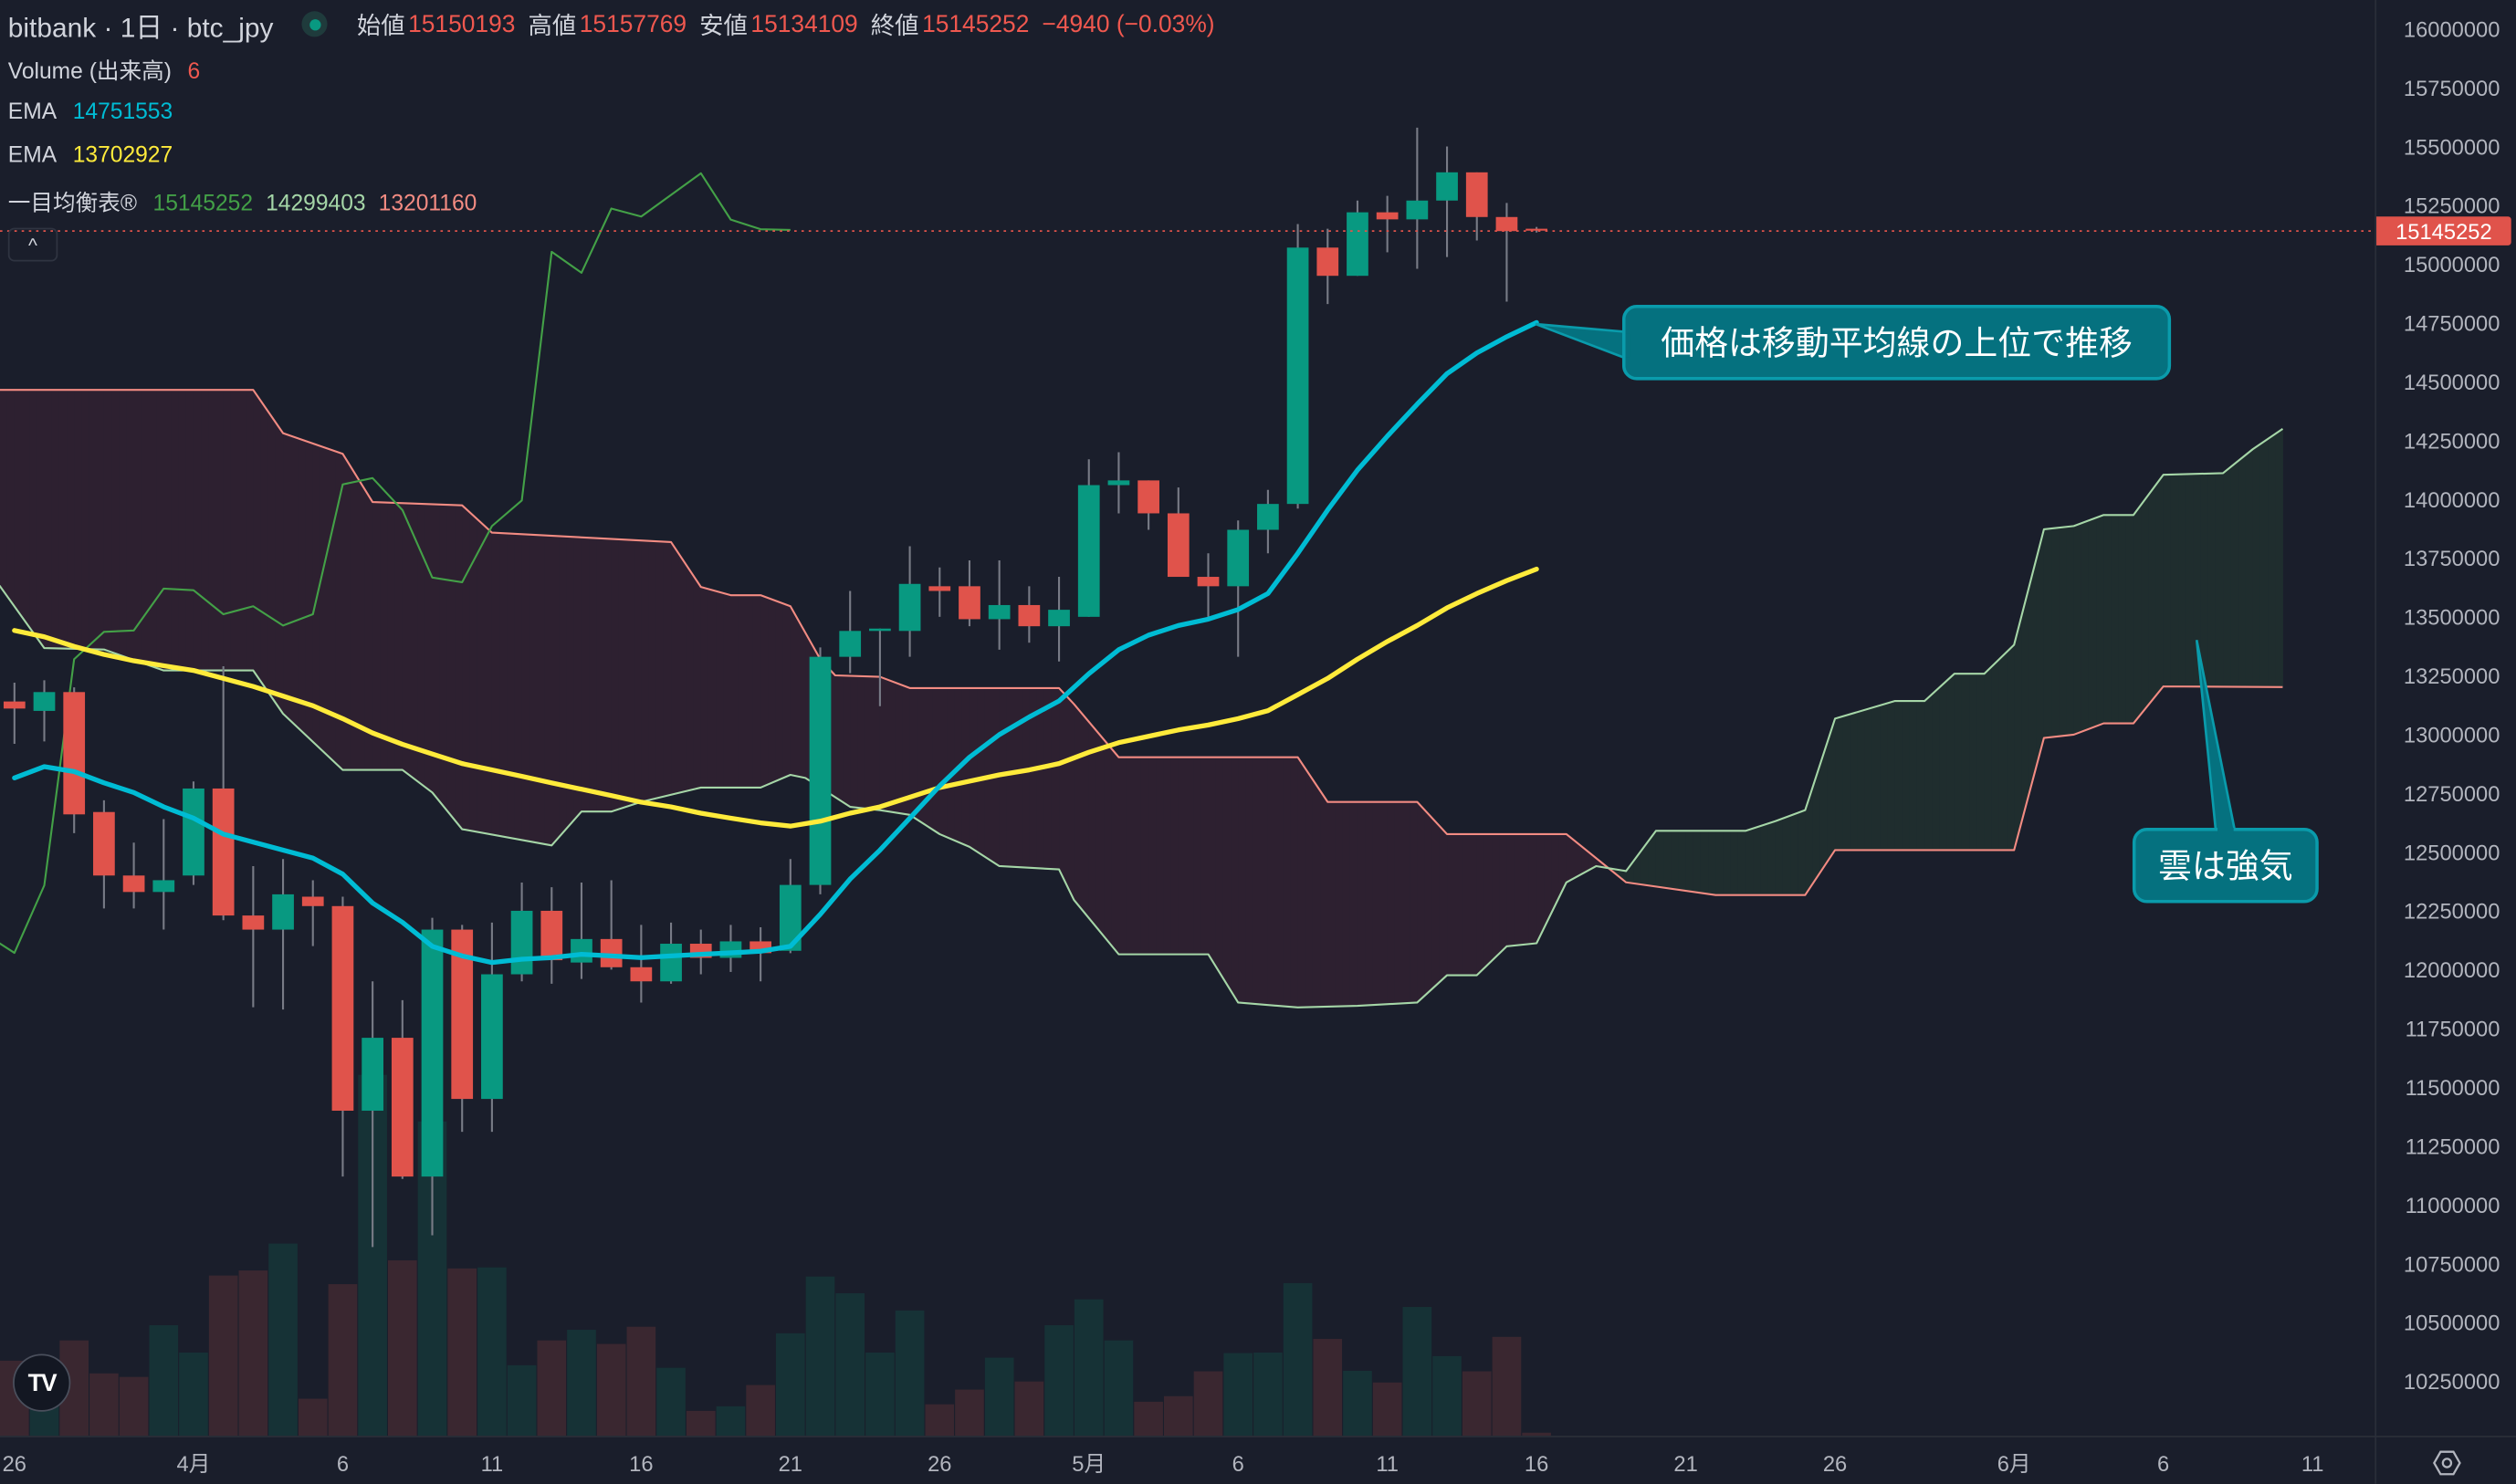 This screenshot has height=1484, width=2516. Describe the element at coordinates (894, 26) in the screenshot. I see `close-label: 終値` at that location.